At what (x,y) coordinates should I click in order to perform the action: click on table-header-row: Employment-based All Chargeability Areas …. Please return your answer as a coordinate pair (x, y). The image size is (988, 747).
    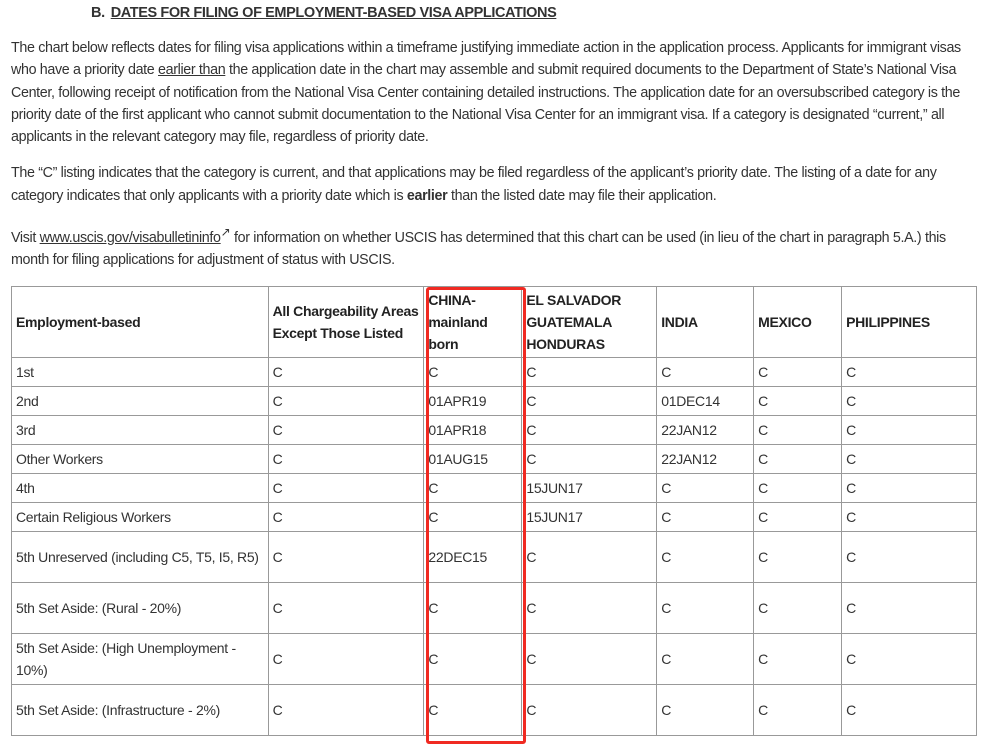
    Looking at the image, I should click on (494, 322).